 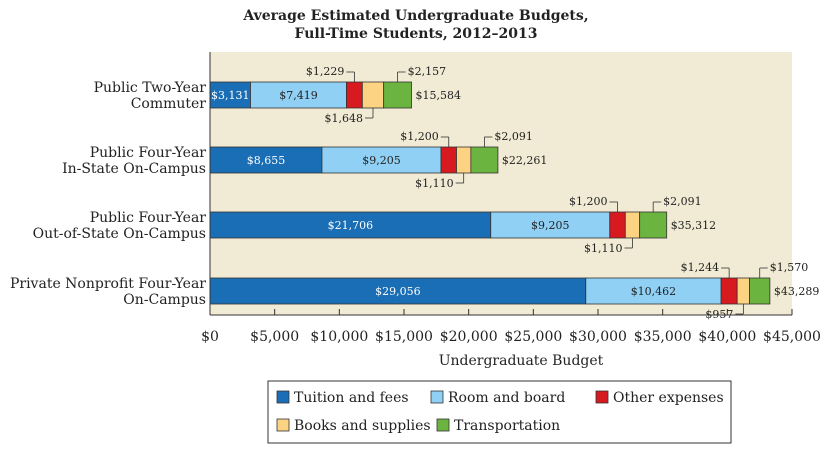 What do you see at coordinates (108, 284) in the screenshot?
I see `category-label: Private Nonprofit Four-Year` at bounding box center [108, 284].